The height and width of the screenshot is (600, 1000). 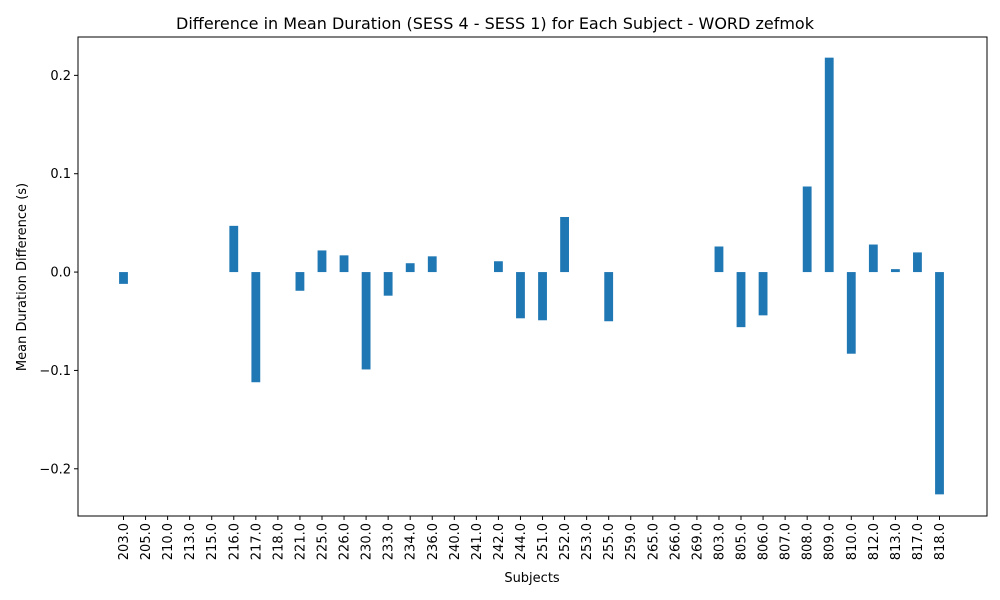 I want to click on bar-236.0, so click(x=432, y=264).